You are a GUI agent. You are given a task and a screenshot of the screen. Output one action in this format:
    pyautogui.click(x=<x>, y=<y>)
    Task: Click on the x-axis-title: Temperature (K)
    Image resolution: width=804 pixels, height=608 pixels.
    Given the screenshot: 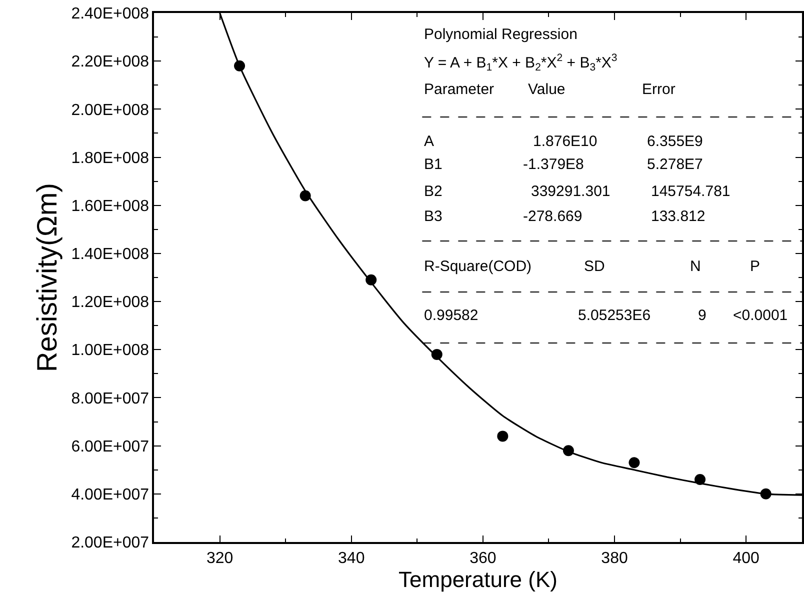 What is the action you would take?
    pyautogui.click(x=478, y=579)
    